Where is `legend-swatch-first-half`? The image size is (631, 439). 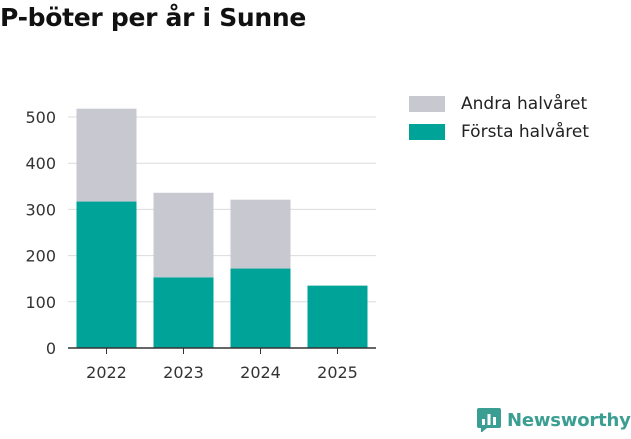 legend-swatch-first-half is located at coordinates (427, 132).